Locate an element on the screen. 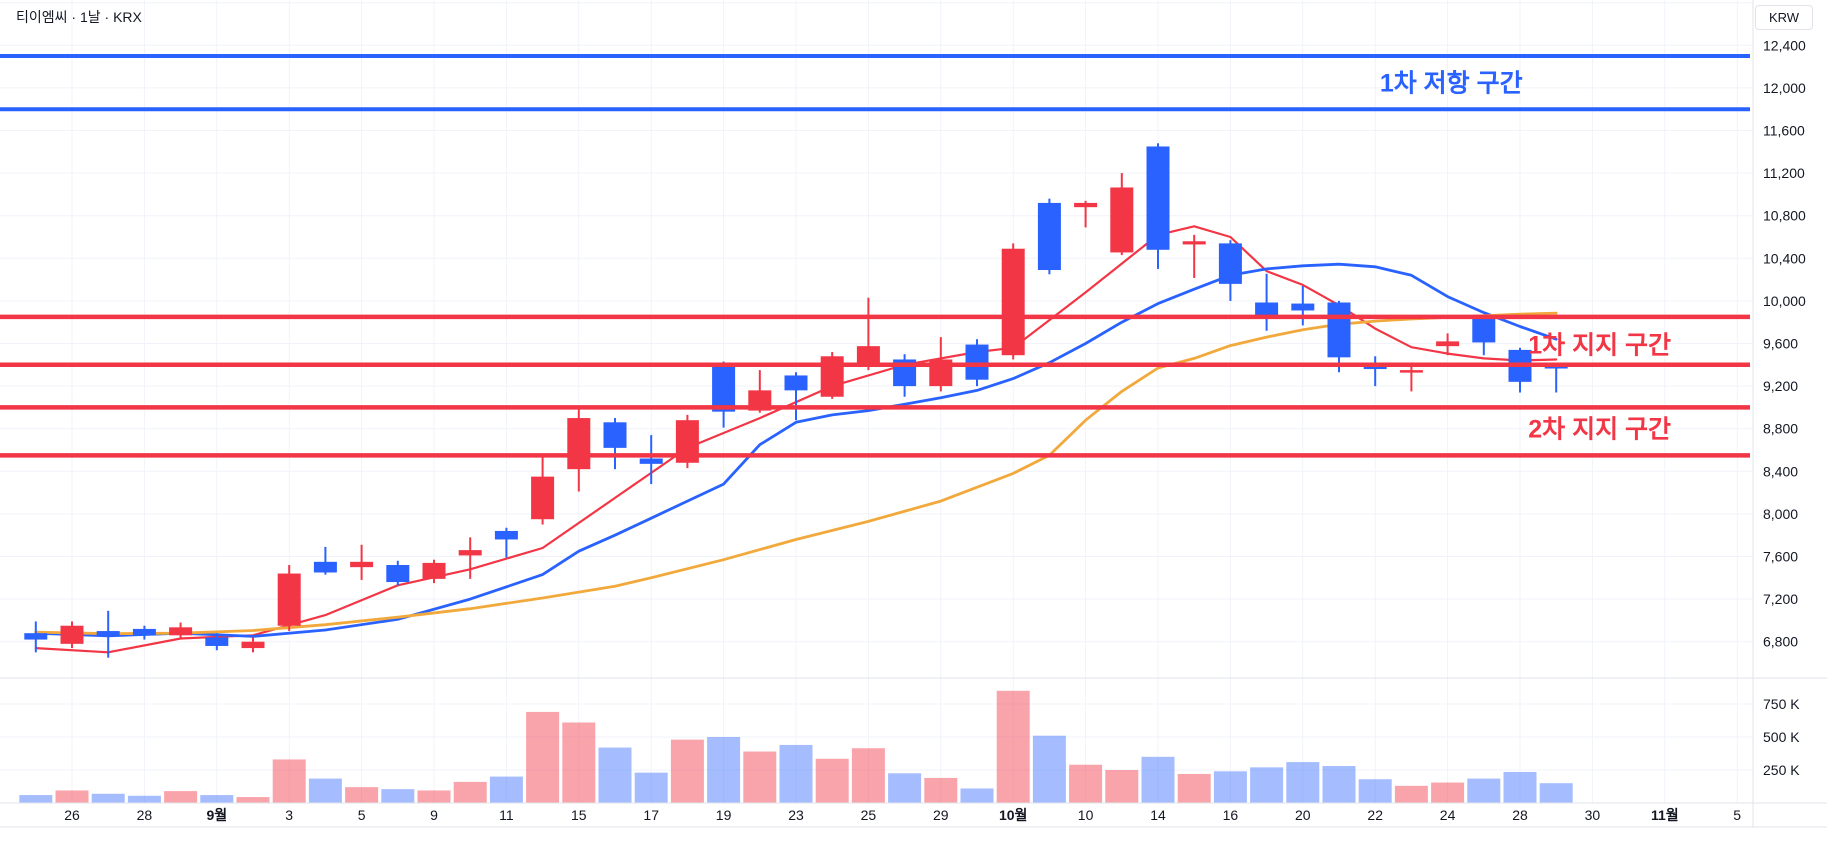 The width and height of the screenshot is (1827, 841). date-tick-label: 14 is located at coordinates (1158, 815).